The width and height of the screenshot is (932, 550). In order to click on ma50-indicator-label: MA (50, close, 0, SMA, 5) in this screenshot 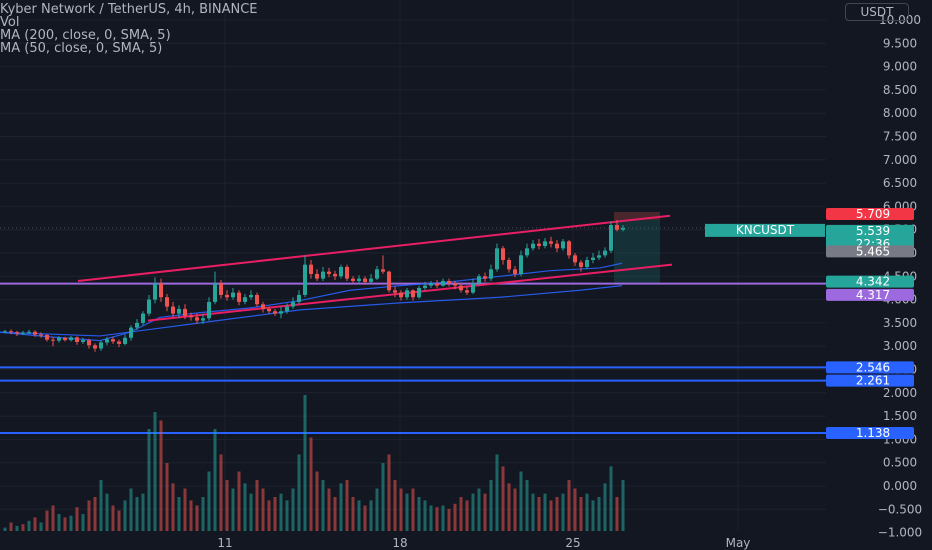, I will do `click(81, 48)`.